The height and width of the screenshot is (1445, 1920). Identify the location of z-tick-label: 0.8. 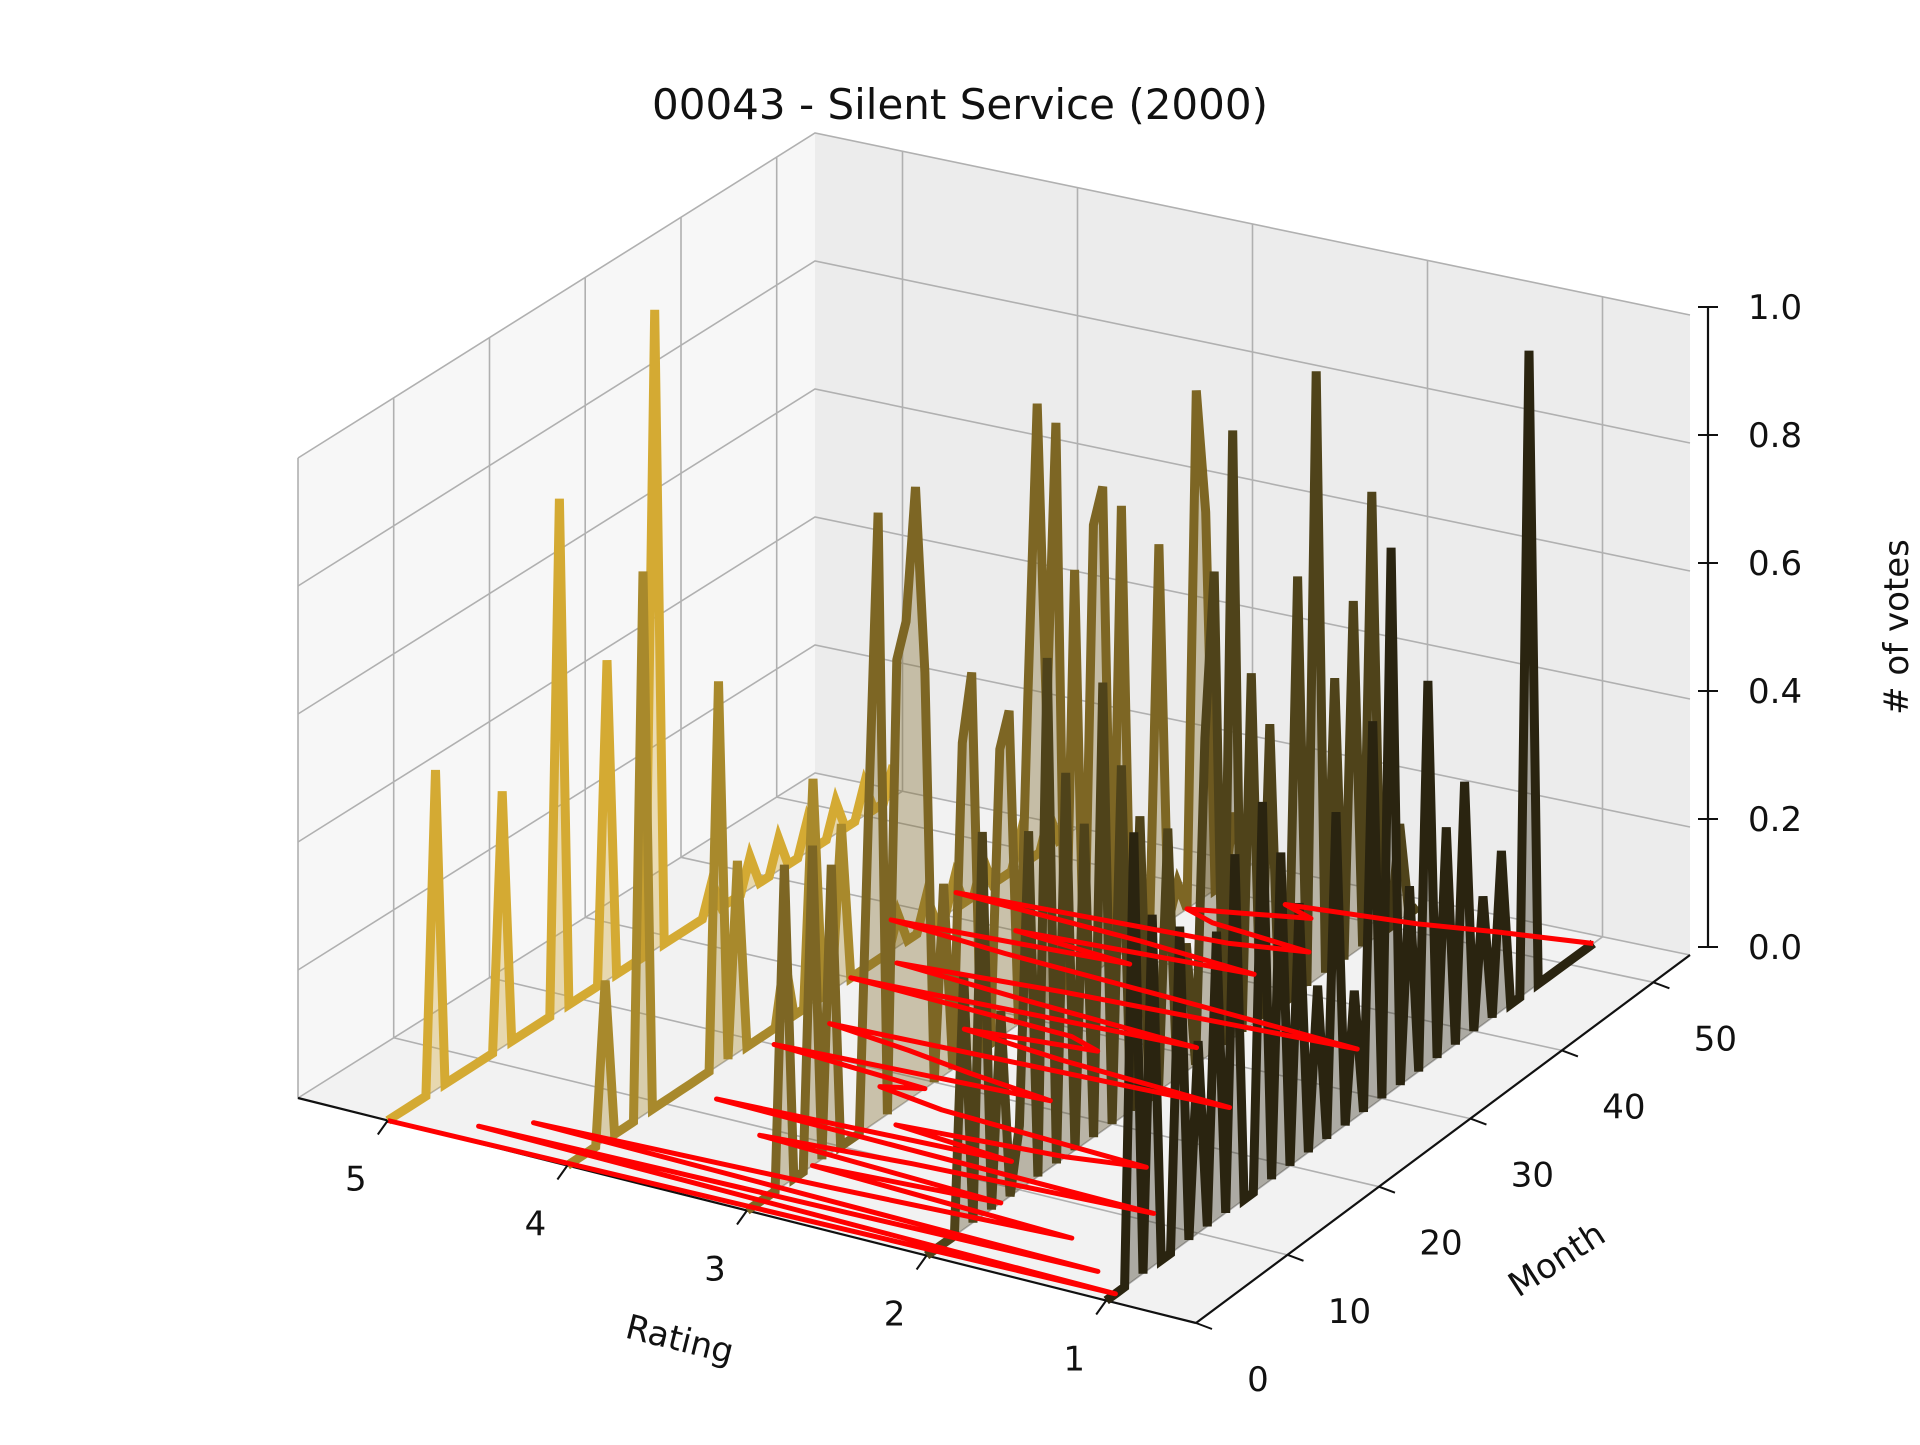
(1775, 436).